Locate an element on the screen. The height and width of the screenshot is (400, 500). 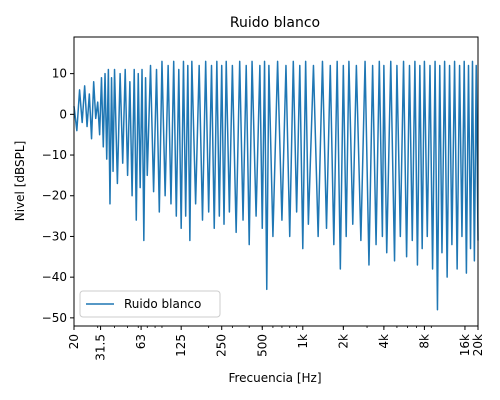
x-tick-label: 31.5 is located at coordinates (101, 347).